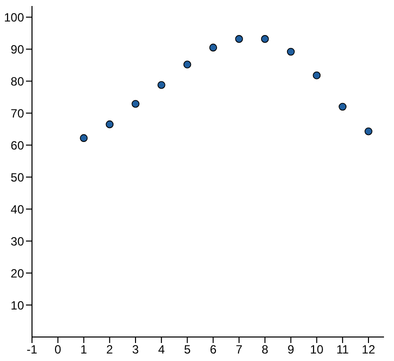  What do you see at coordinates (290, 349) in the screenshot?
I see `x-tick-label: 9` at bounding box center [290, 349].